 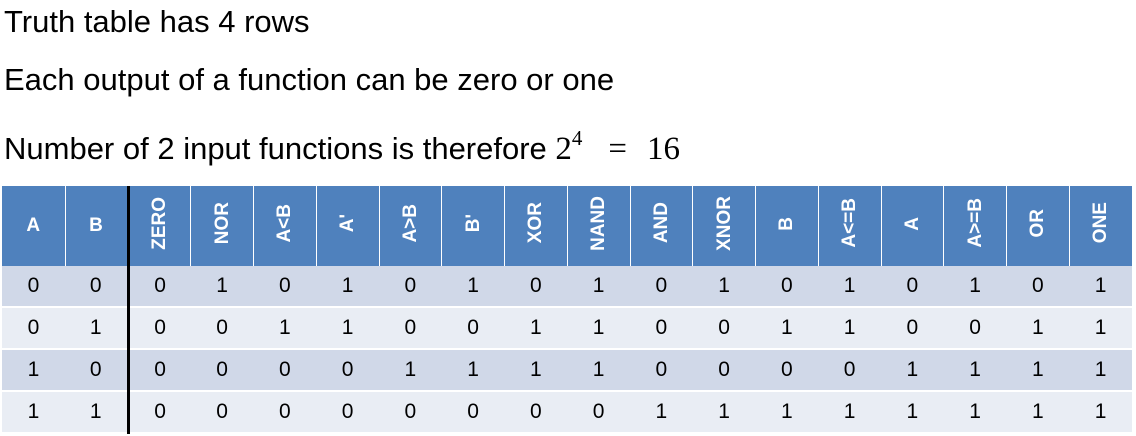 I want to click on header-xnor: XNOR, so click(x=724, y=226).